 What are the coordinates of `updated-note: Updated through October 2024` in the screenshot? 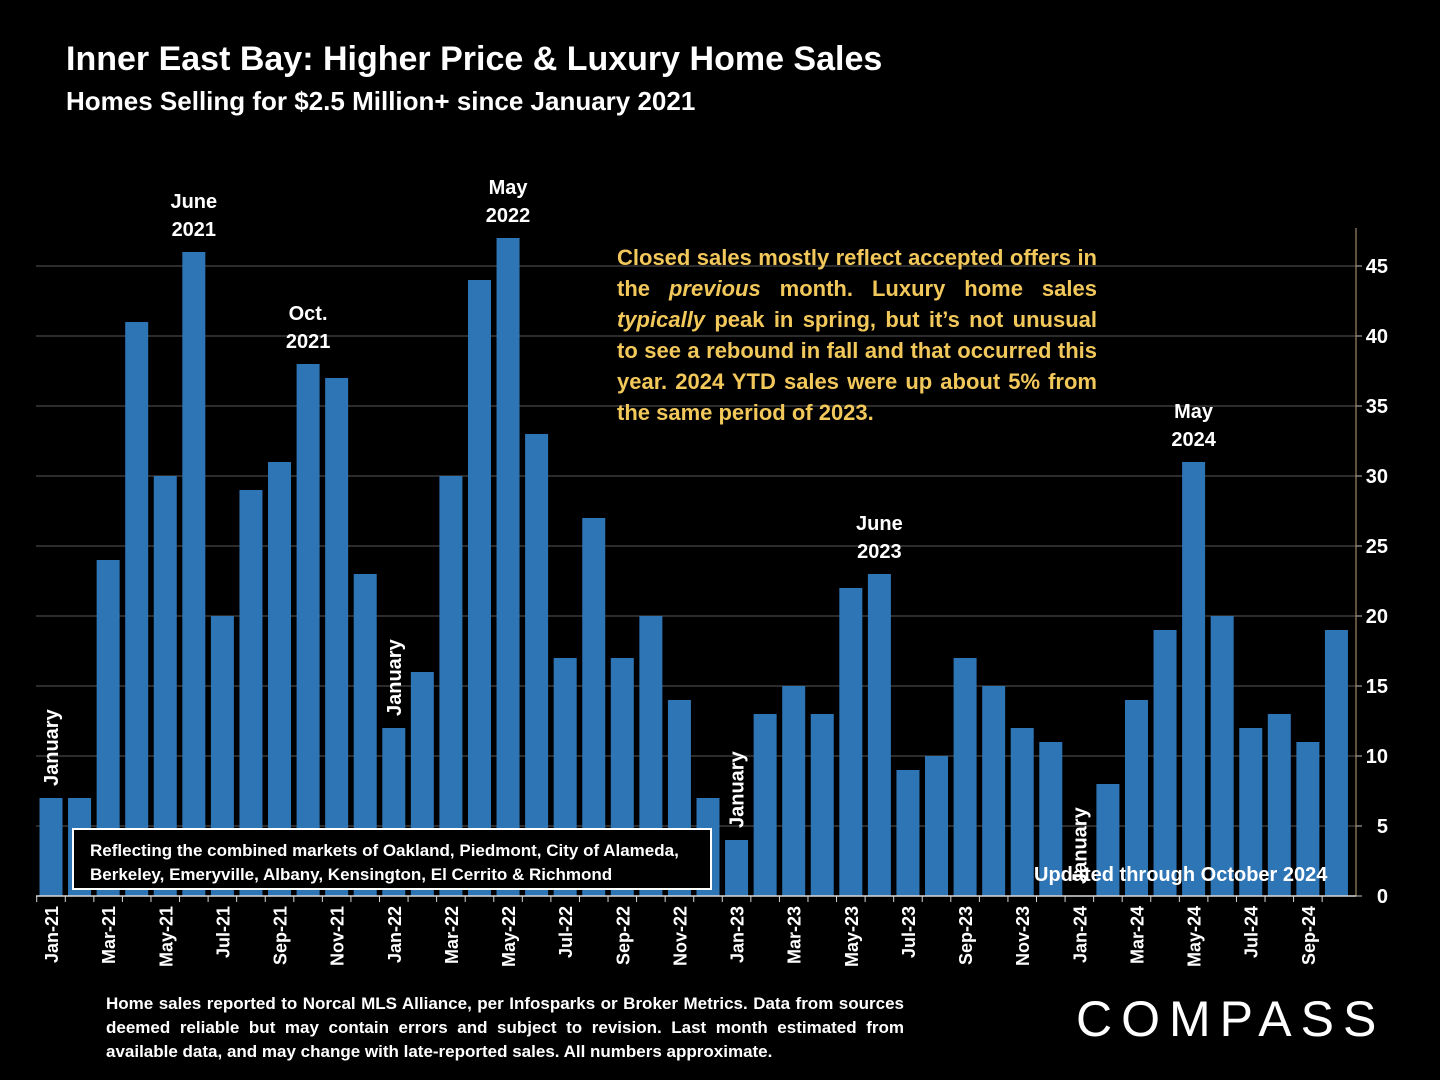 It's located at (1181, 875).